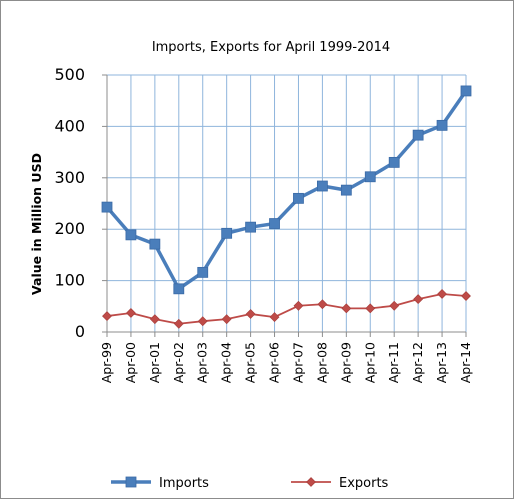 The height and width of the screenshot is (500, 514). Describe the element at coordinates (345, 362) in the screenshot. I see `x-tick-label: Apr-09` at that location.